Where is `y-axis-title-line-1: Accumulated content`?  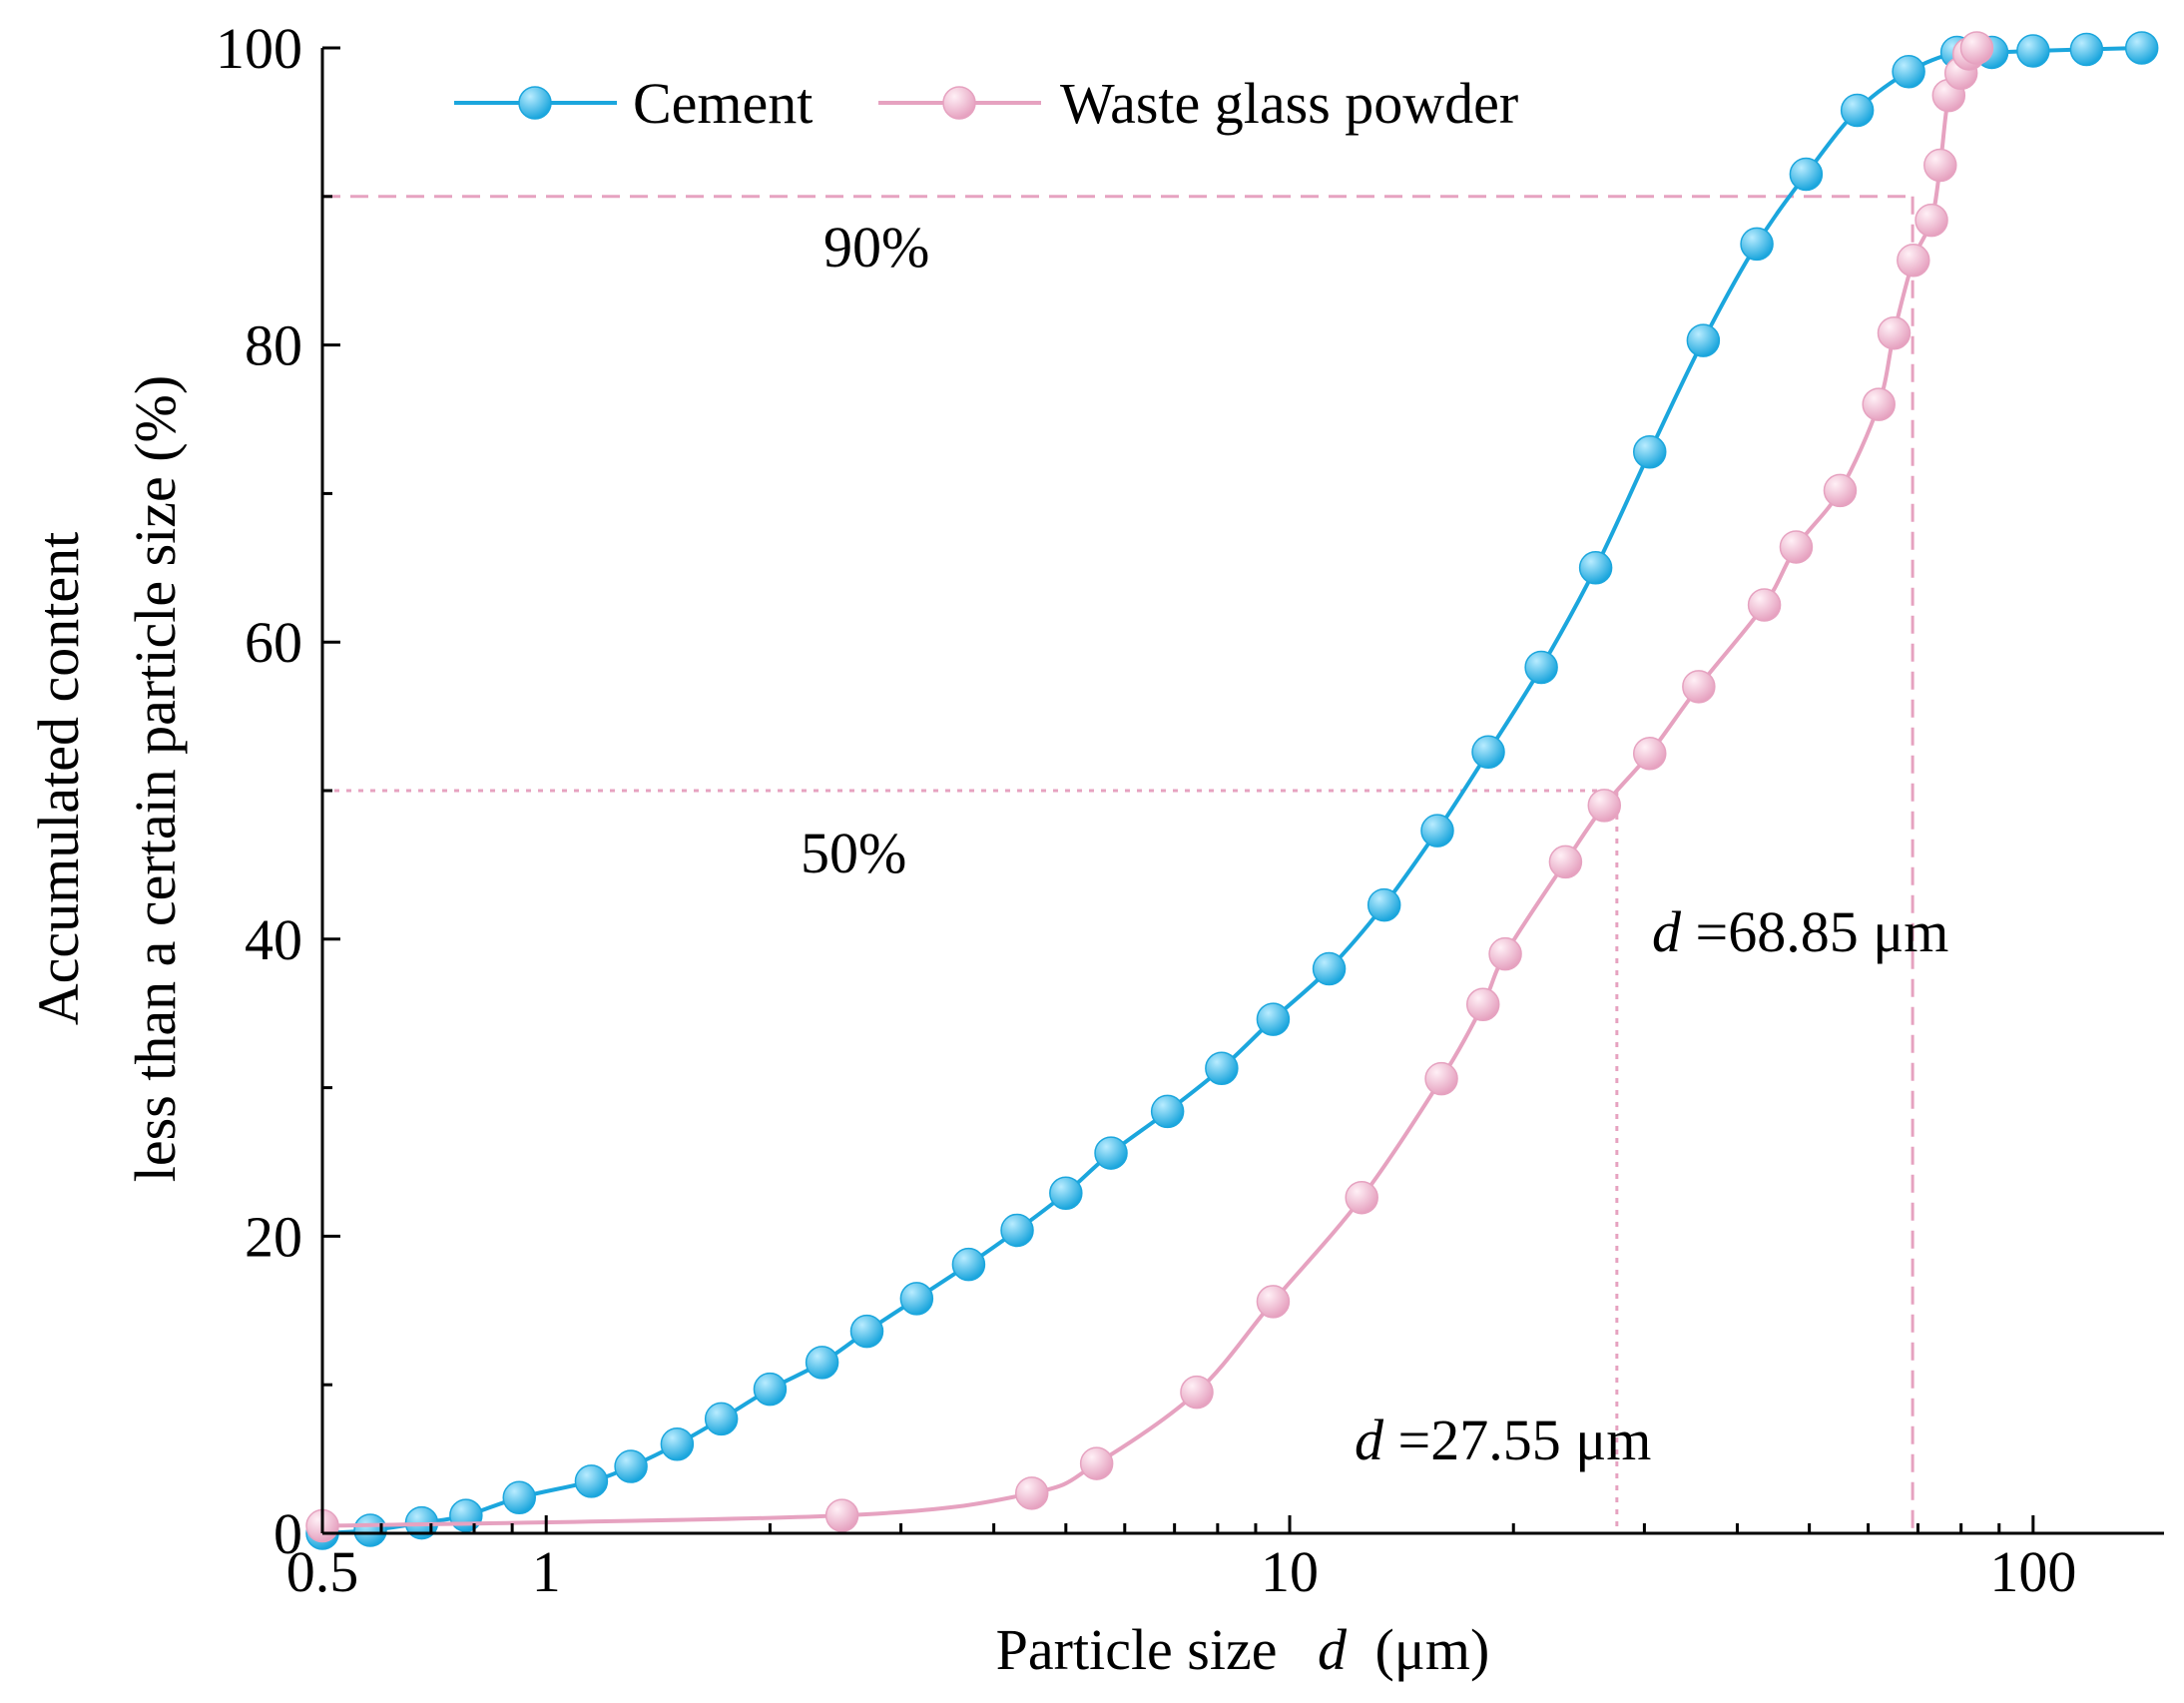
y-axis-title-line-1: Accumulated content is located at coordinates (58, 778).